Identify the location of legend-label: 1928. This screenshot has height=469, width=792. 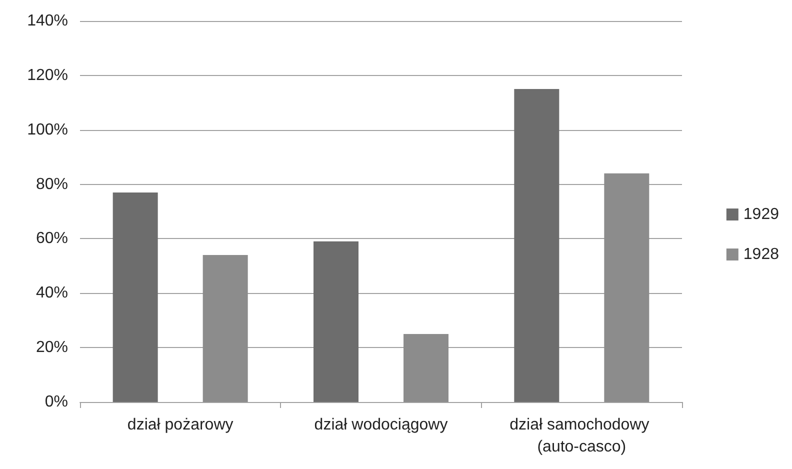
(761, 254).